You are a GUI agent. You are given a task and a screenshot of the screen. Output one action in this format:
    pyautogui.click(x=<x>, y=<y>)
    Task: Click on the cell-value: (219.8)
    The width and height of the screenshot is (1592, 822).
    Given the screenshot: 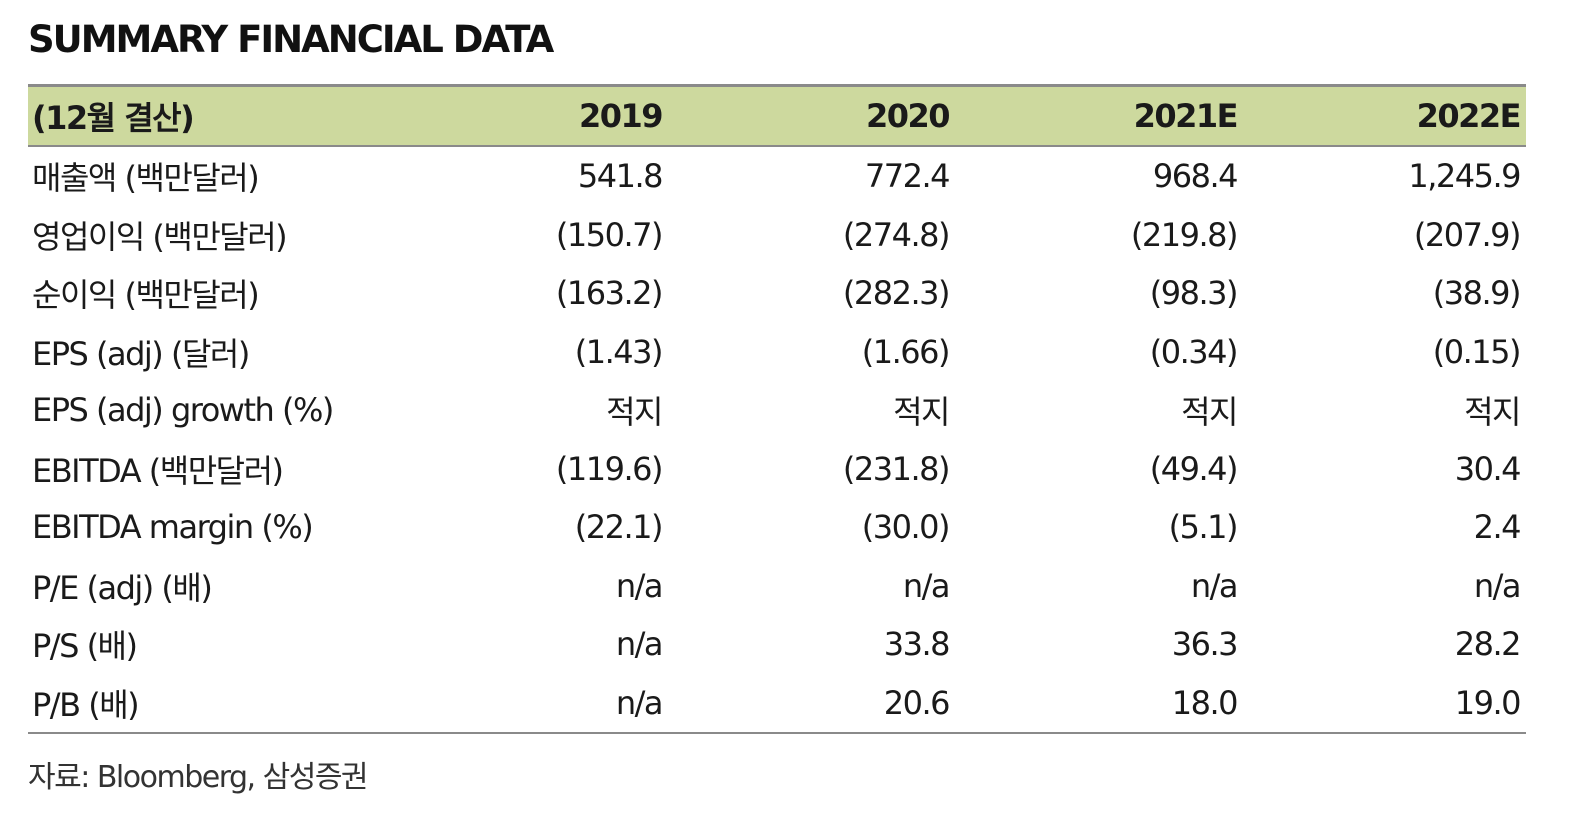 What is the action you would take?
    pyautogui.click(x=1184, y=234)
    